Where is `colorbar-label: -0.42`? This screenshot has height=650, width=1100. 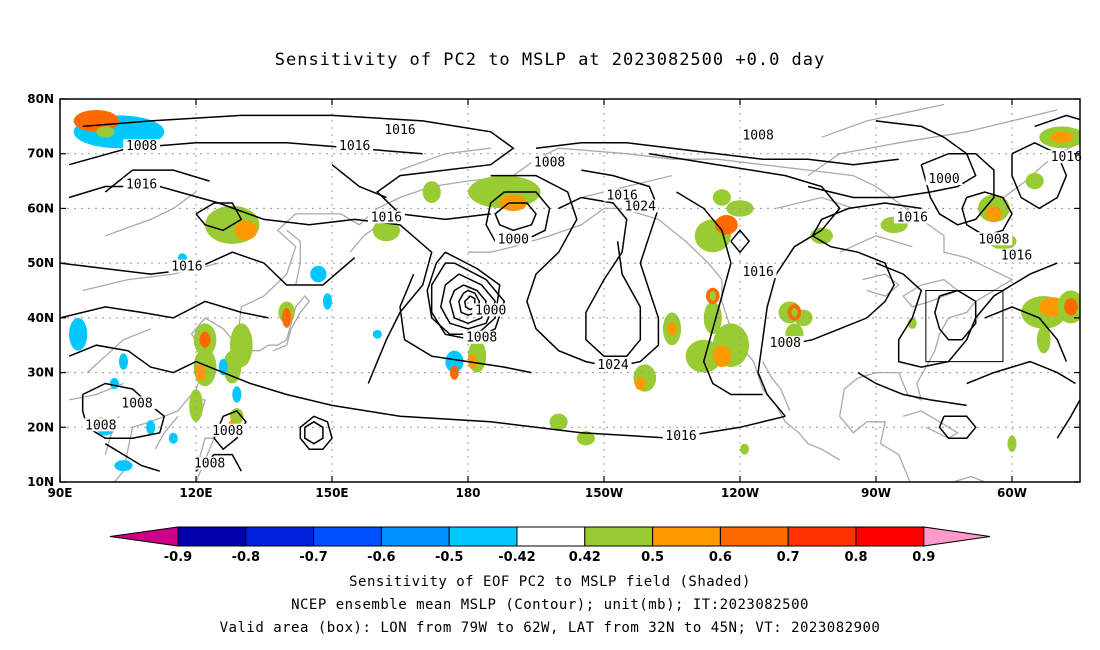
colorbar-label: -0.42 is located at coordinates (516, 557).